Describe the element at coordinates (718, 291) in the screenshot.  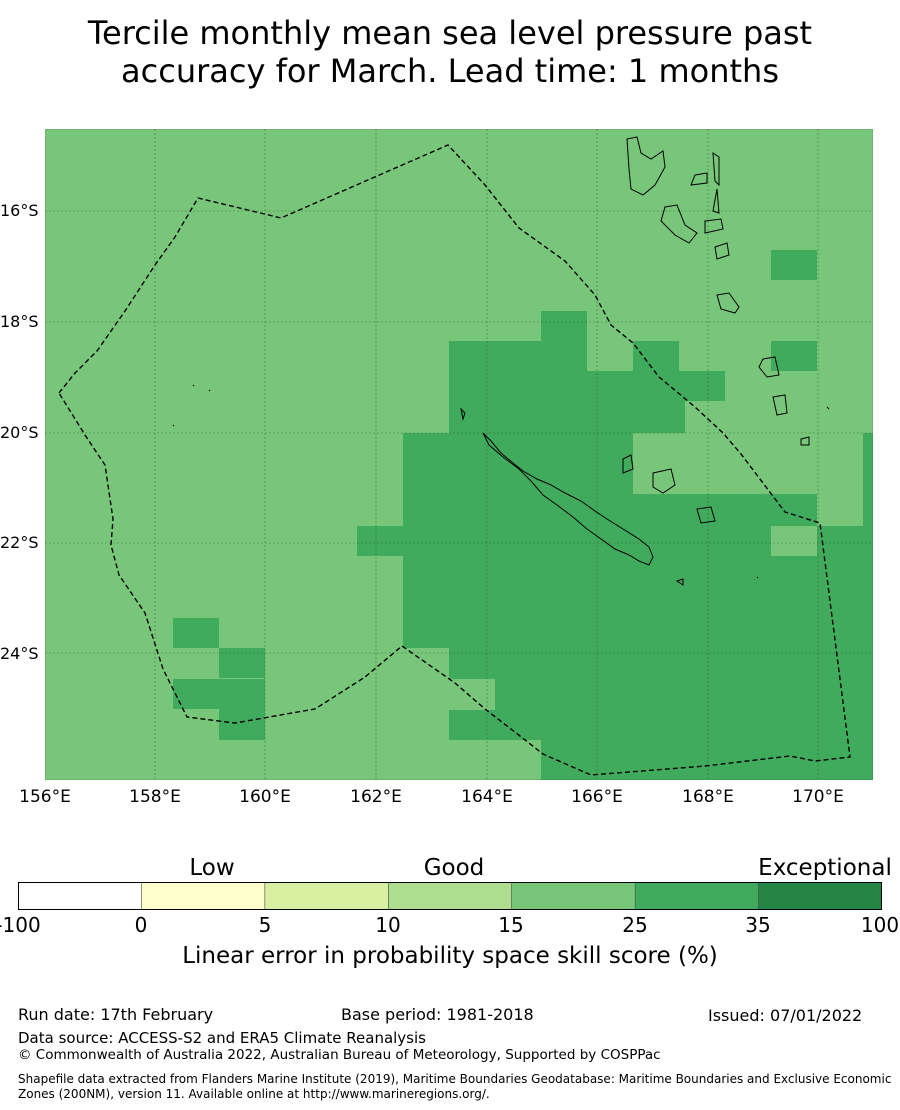
I see `vanuatu-coast` at that location.